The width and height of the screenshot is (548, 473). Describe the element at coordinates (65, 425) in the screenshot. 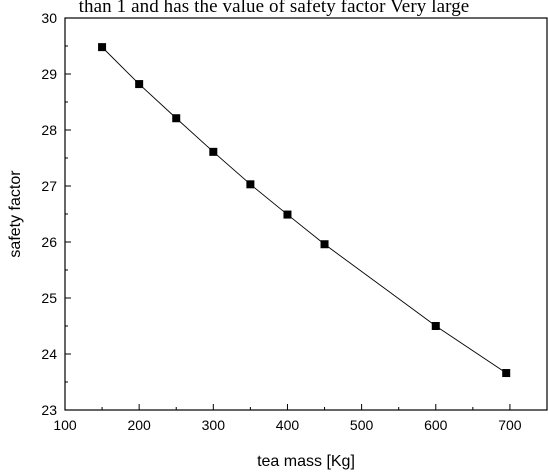

I see `x-tick-label: 100` at that location.